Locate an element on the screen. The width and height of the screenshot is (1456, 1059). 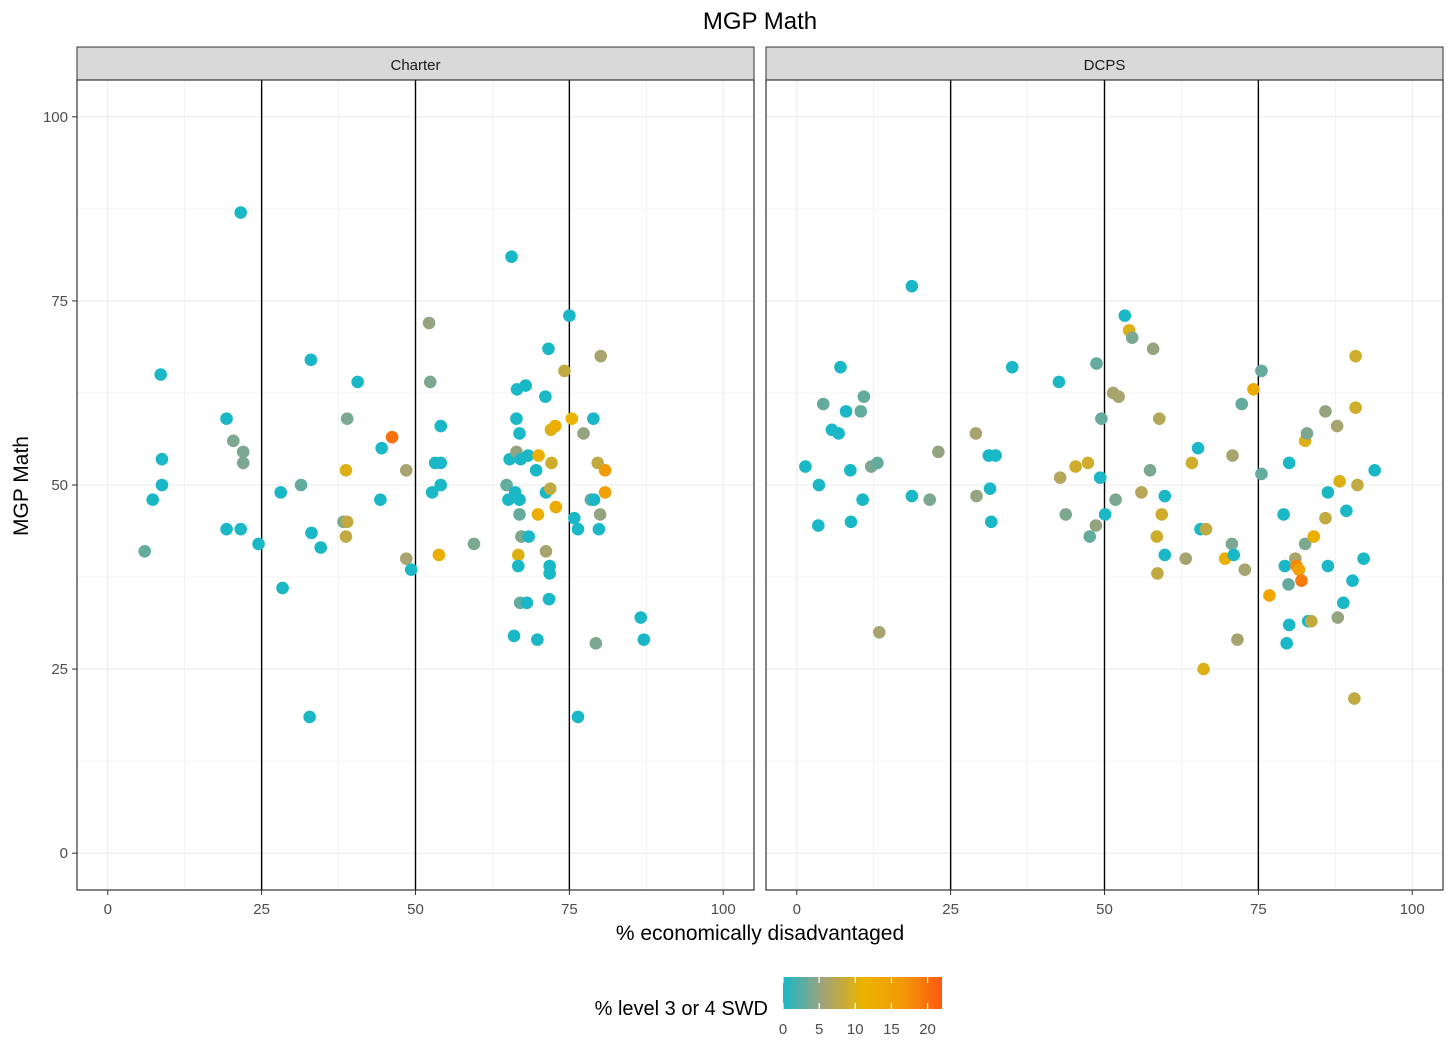
x-axis-title: % economically disadvantaged is located at coordinates (760, 933).